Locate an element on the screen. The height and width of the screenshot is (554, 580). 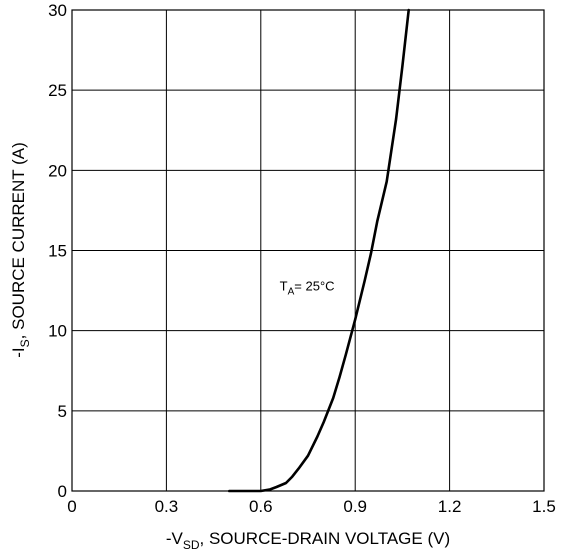
y-tick-label: 30 is located at coordinates (57, 10).